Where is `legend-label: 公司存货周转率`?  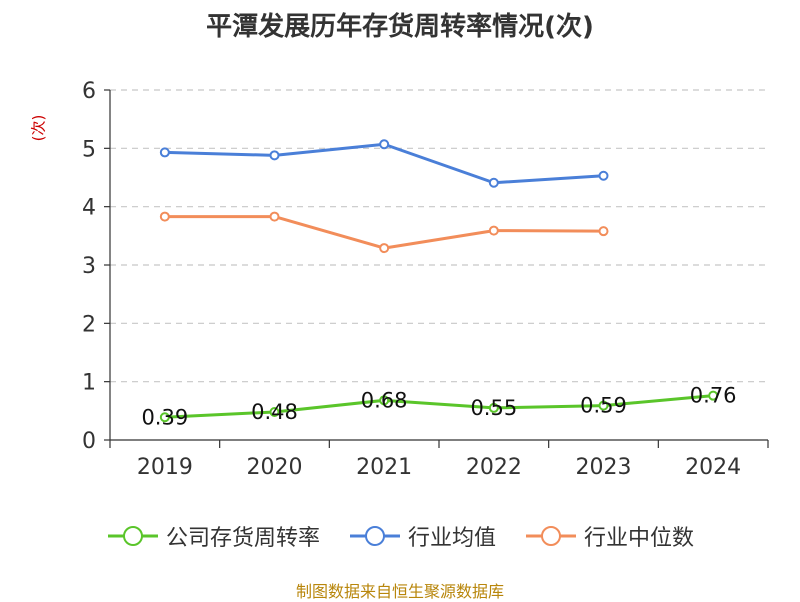
legend-label: 公司存货周转率 is located at coordinates (242, 538).